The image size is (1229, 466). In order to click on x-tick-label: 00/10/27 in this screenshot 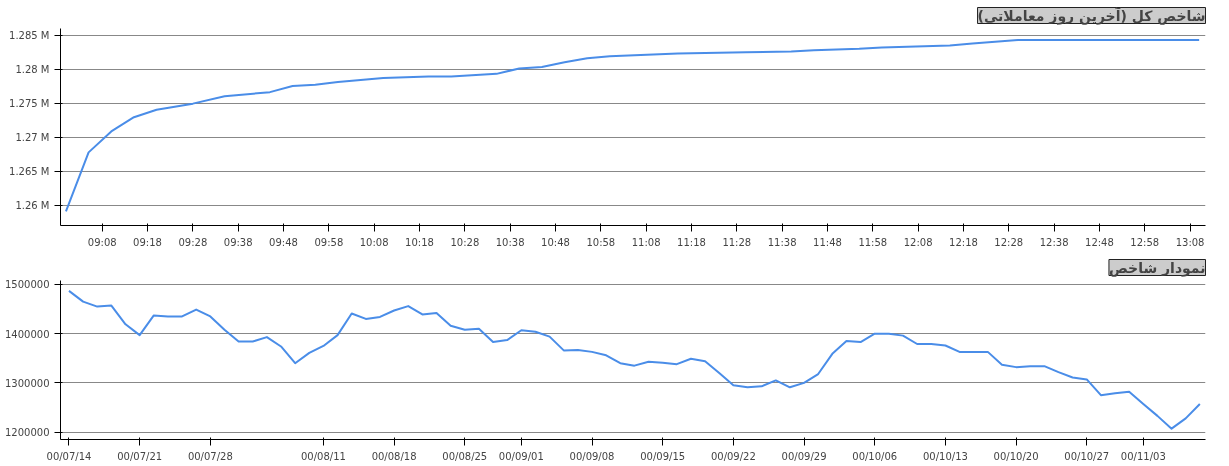, I will do `click(1087, 456)`.